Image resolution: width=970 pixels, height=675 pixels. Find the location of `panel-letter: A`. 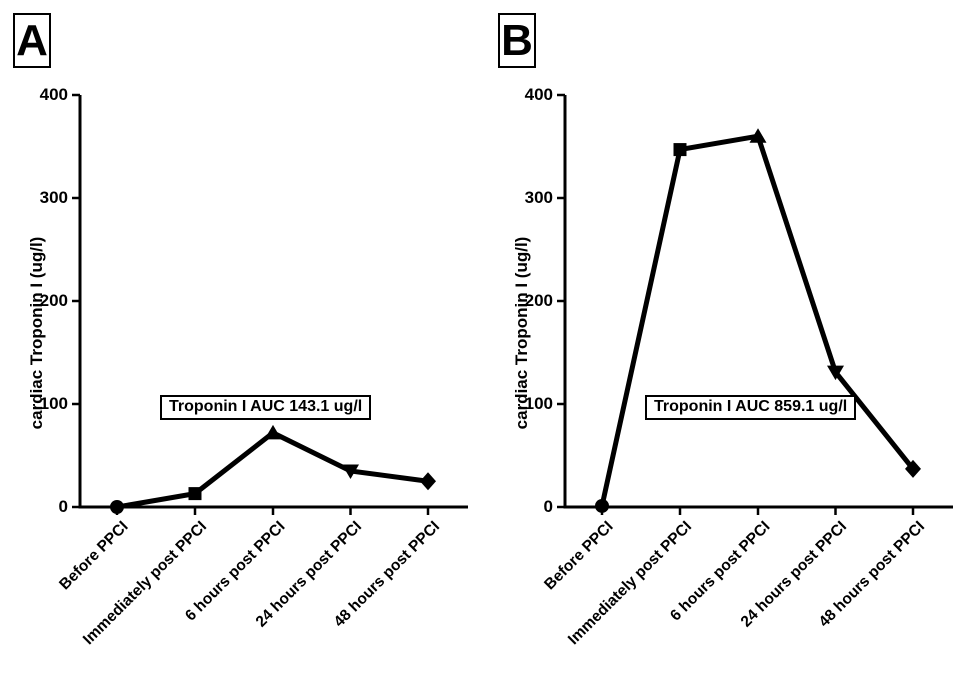

panel-letter: A is located at coordinates (32, 40).